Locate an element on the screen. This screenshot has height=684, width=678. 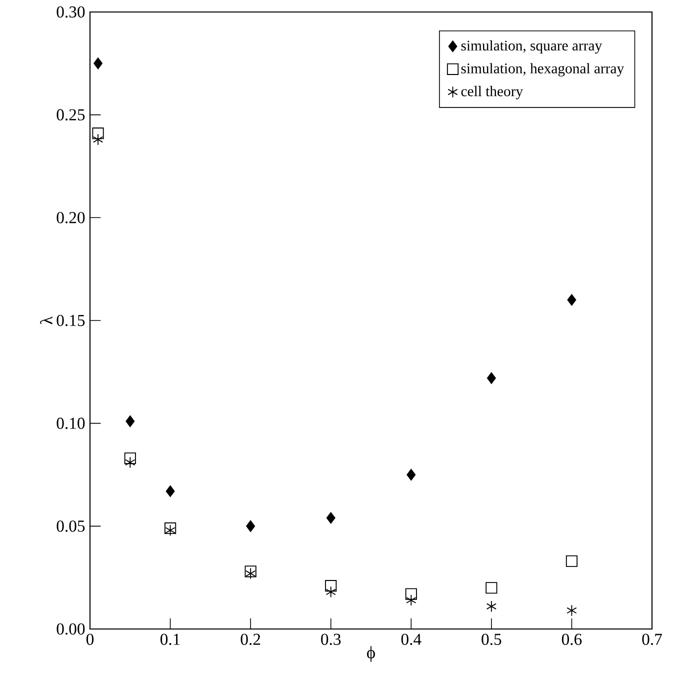
x-tick-label: 0.2 is located at coordinates (250, 640).